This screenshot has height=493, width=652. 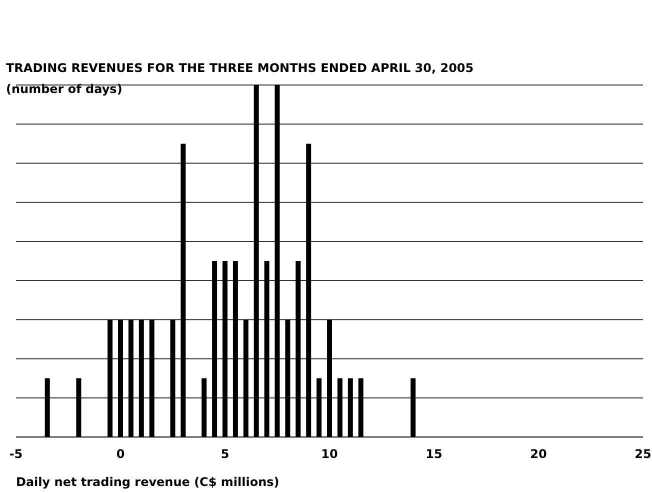 I want to click on x-tick-label: 5, so click(x=225, y=454).